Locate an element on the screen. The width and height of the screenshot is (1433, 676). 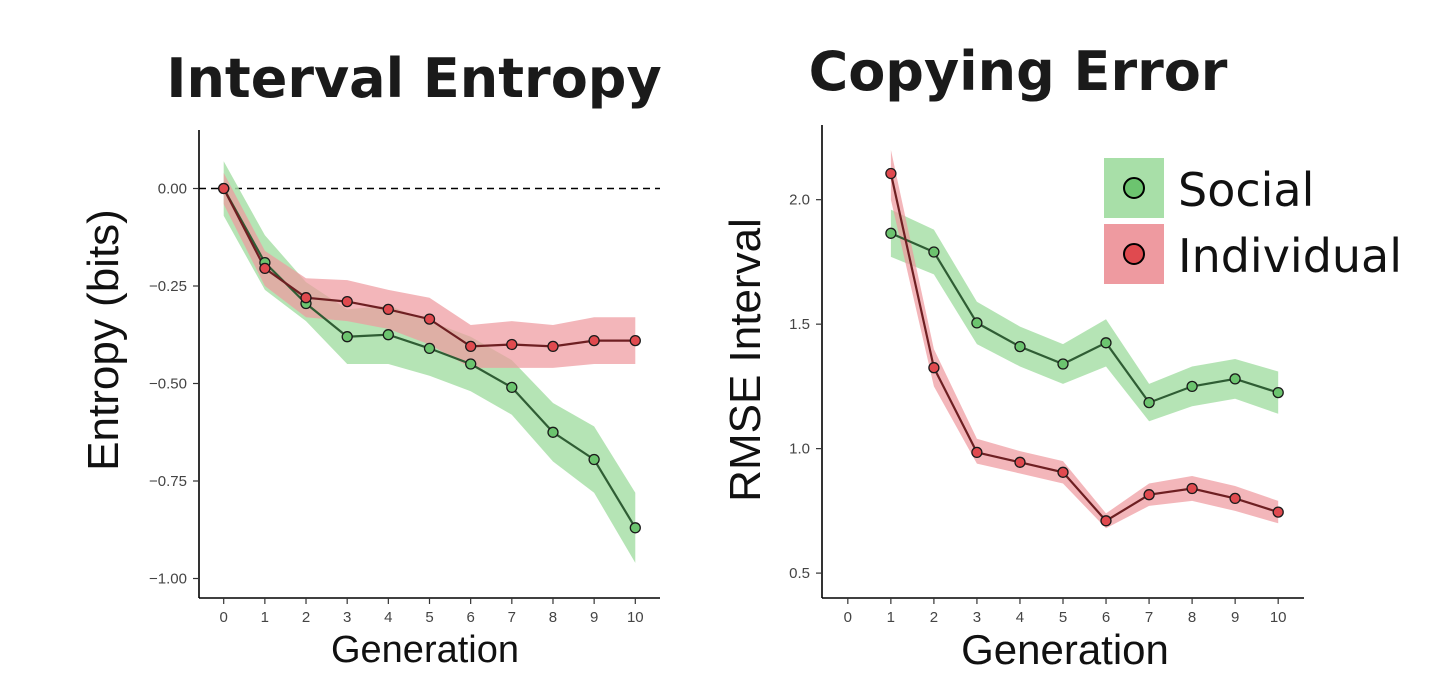
copying-error-x-tick-label: 5 is located at coordinates (1063, 617).